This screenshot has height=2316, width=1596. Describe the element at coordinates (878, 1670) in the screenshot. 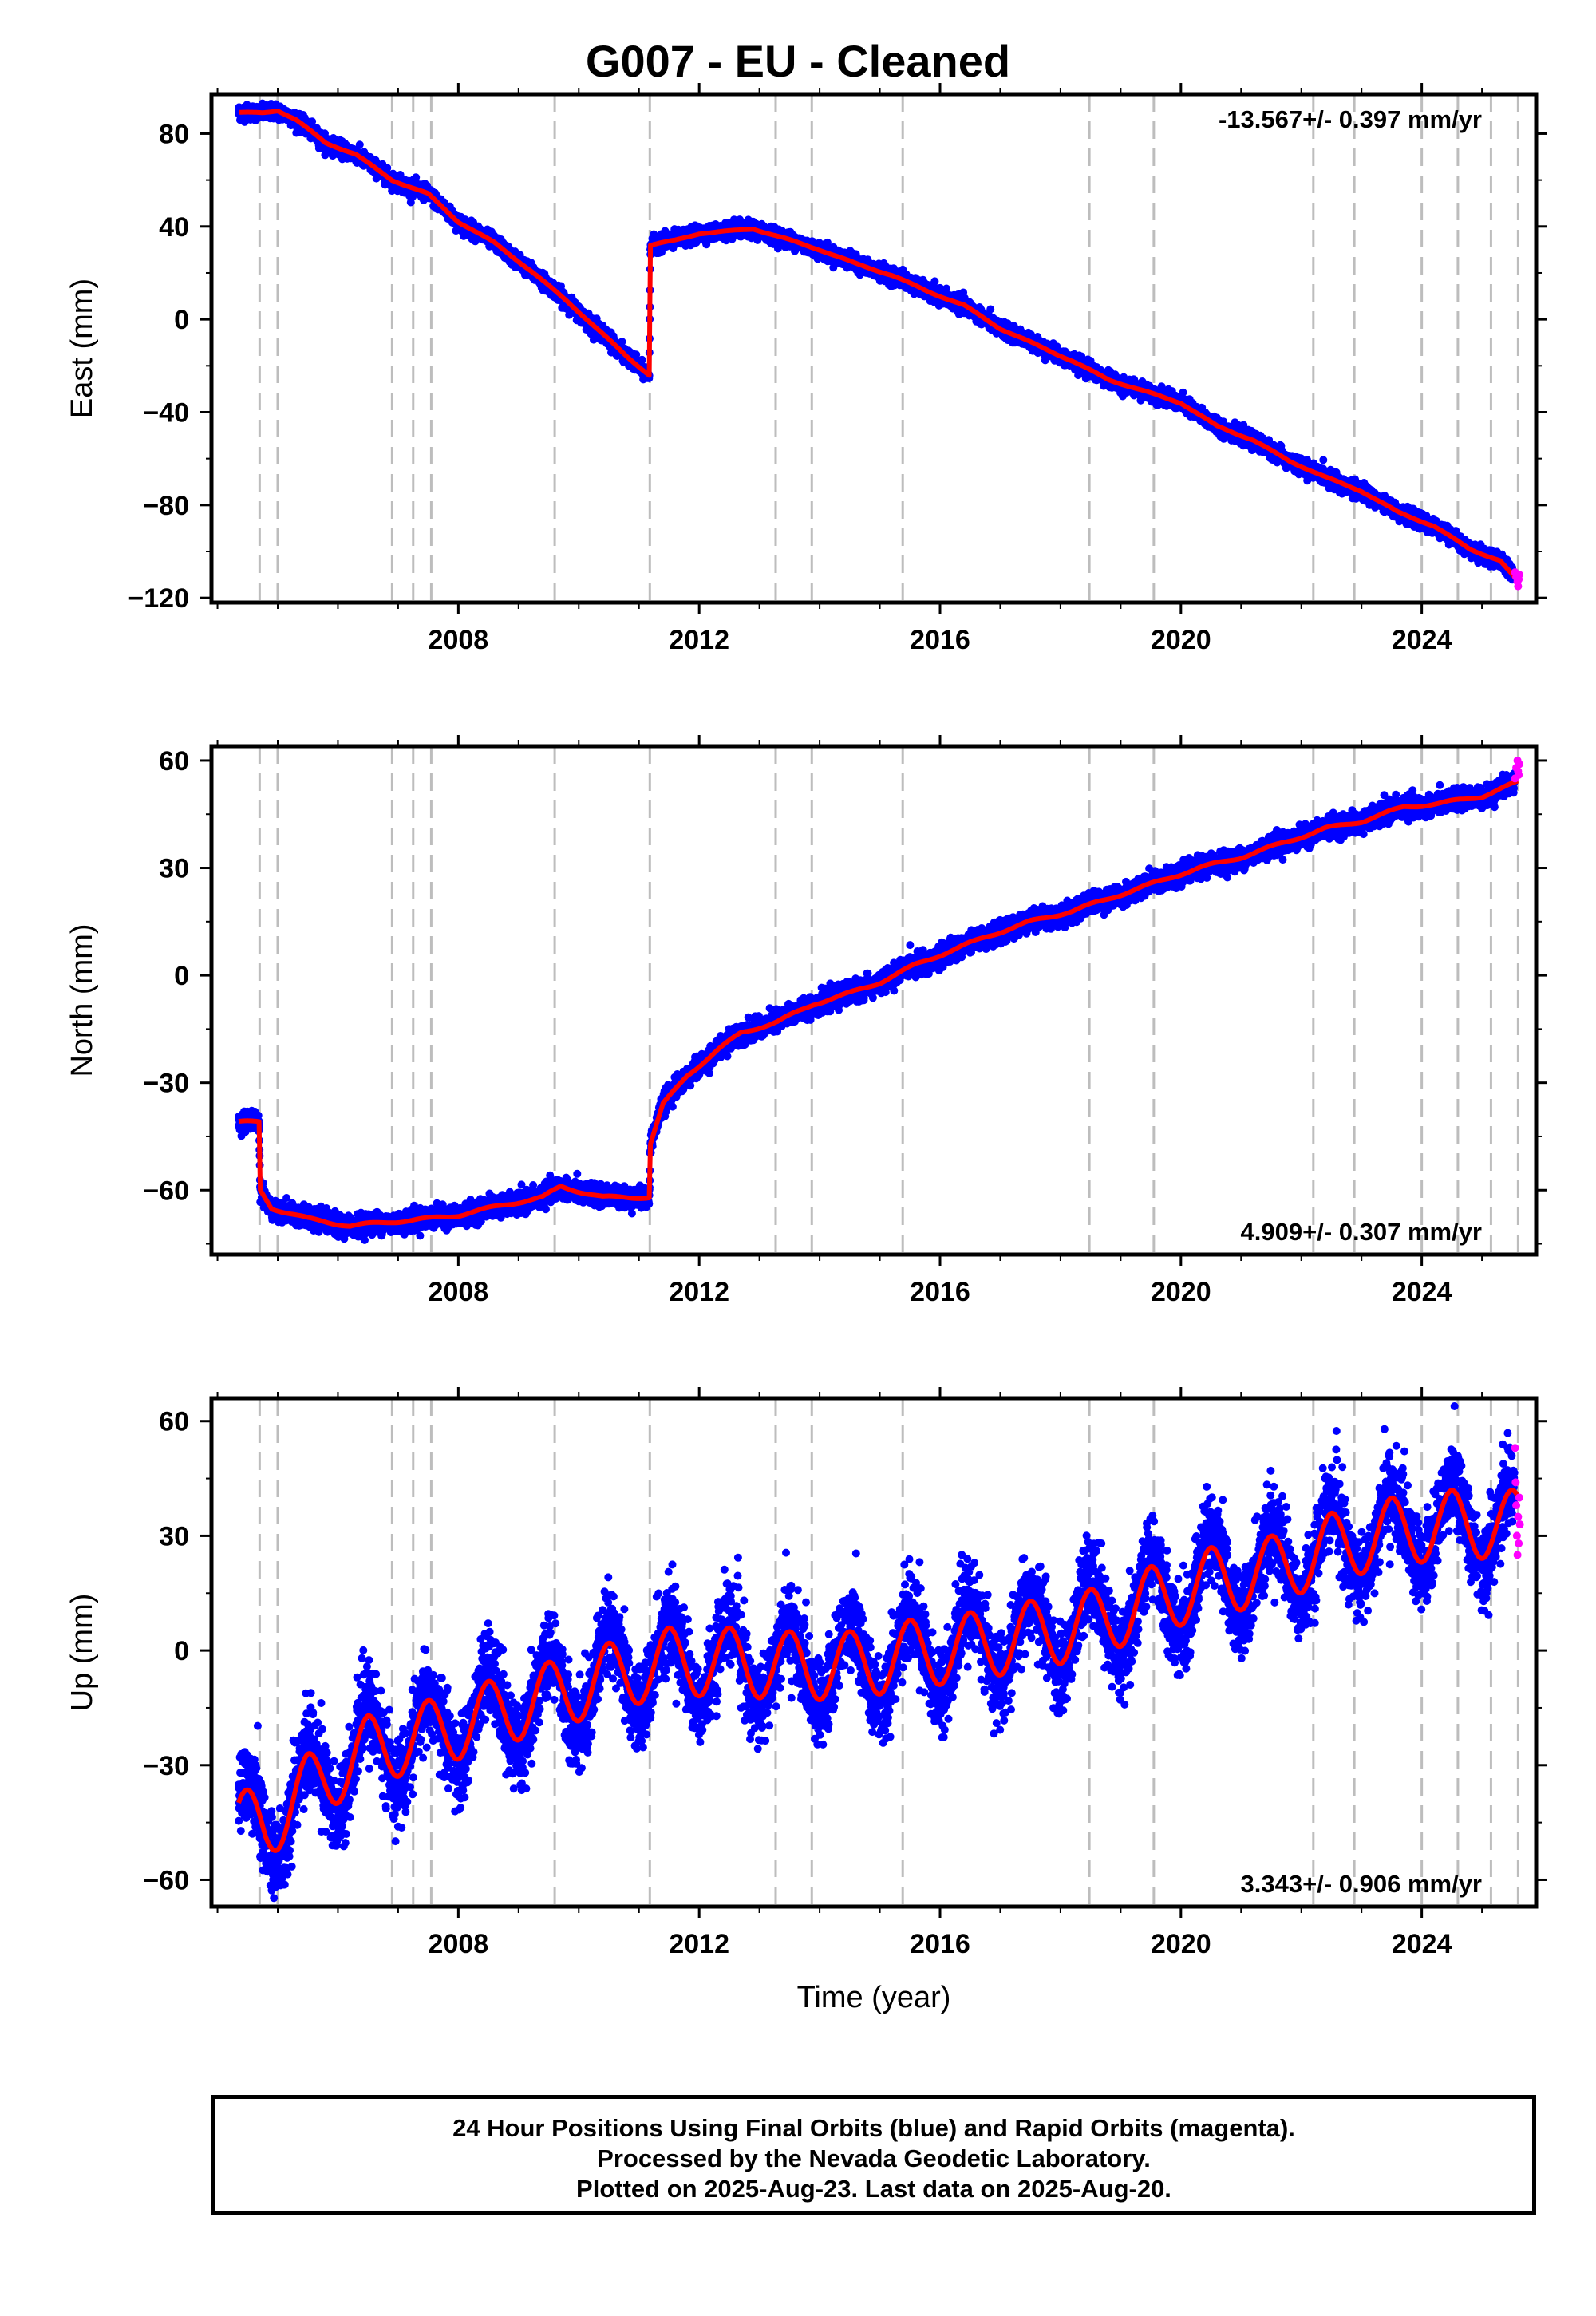

I see `model-fit-line` at that location.